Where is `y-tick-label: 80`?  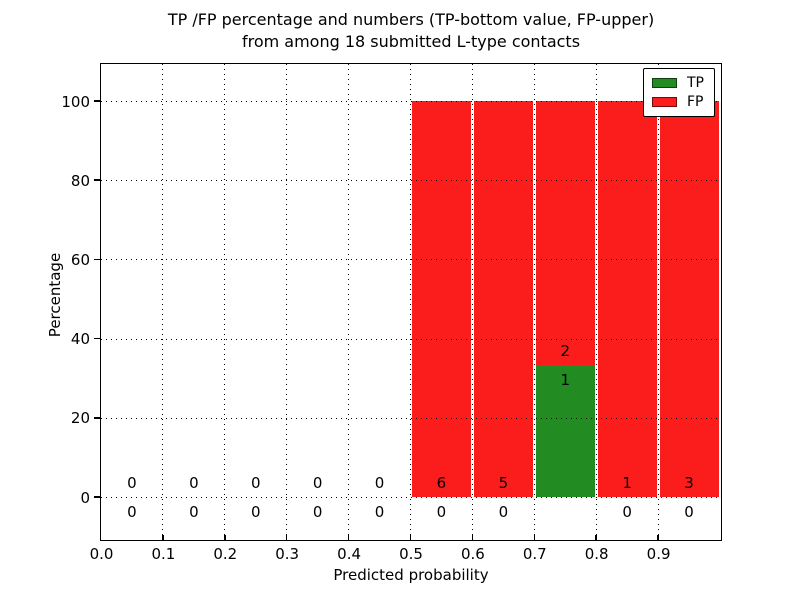
y-tick-label: 80 is located at coordinates (80, 180).